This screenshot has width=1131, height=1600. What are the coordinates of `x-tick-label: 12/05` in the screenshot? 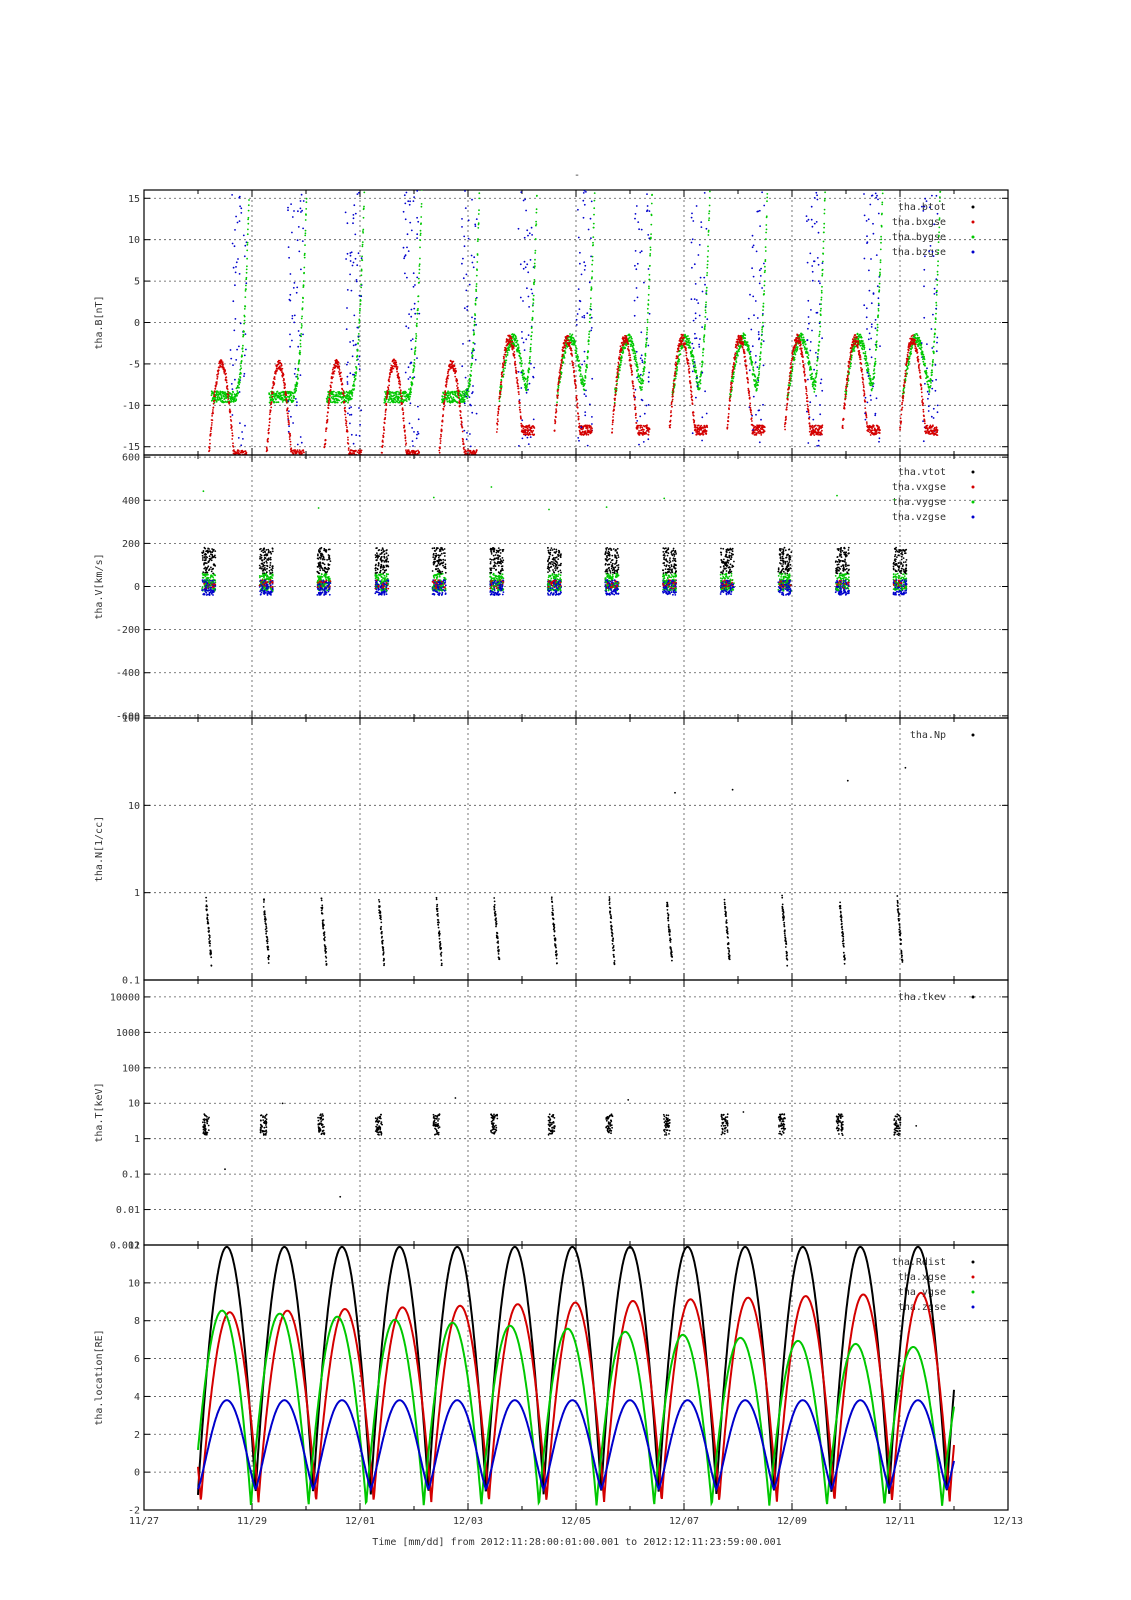 It's located at (576, 1521).